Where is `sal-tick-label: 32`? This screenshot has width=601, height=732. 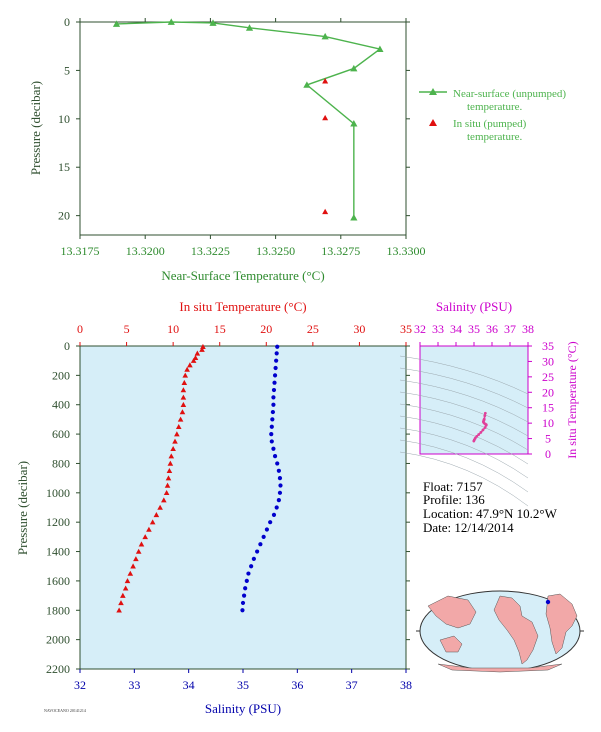
sal-tick-label: 32 is located at coordinates (80, 685).